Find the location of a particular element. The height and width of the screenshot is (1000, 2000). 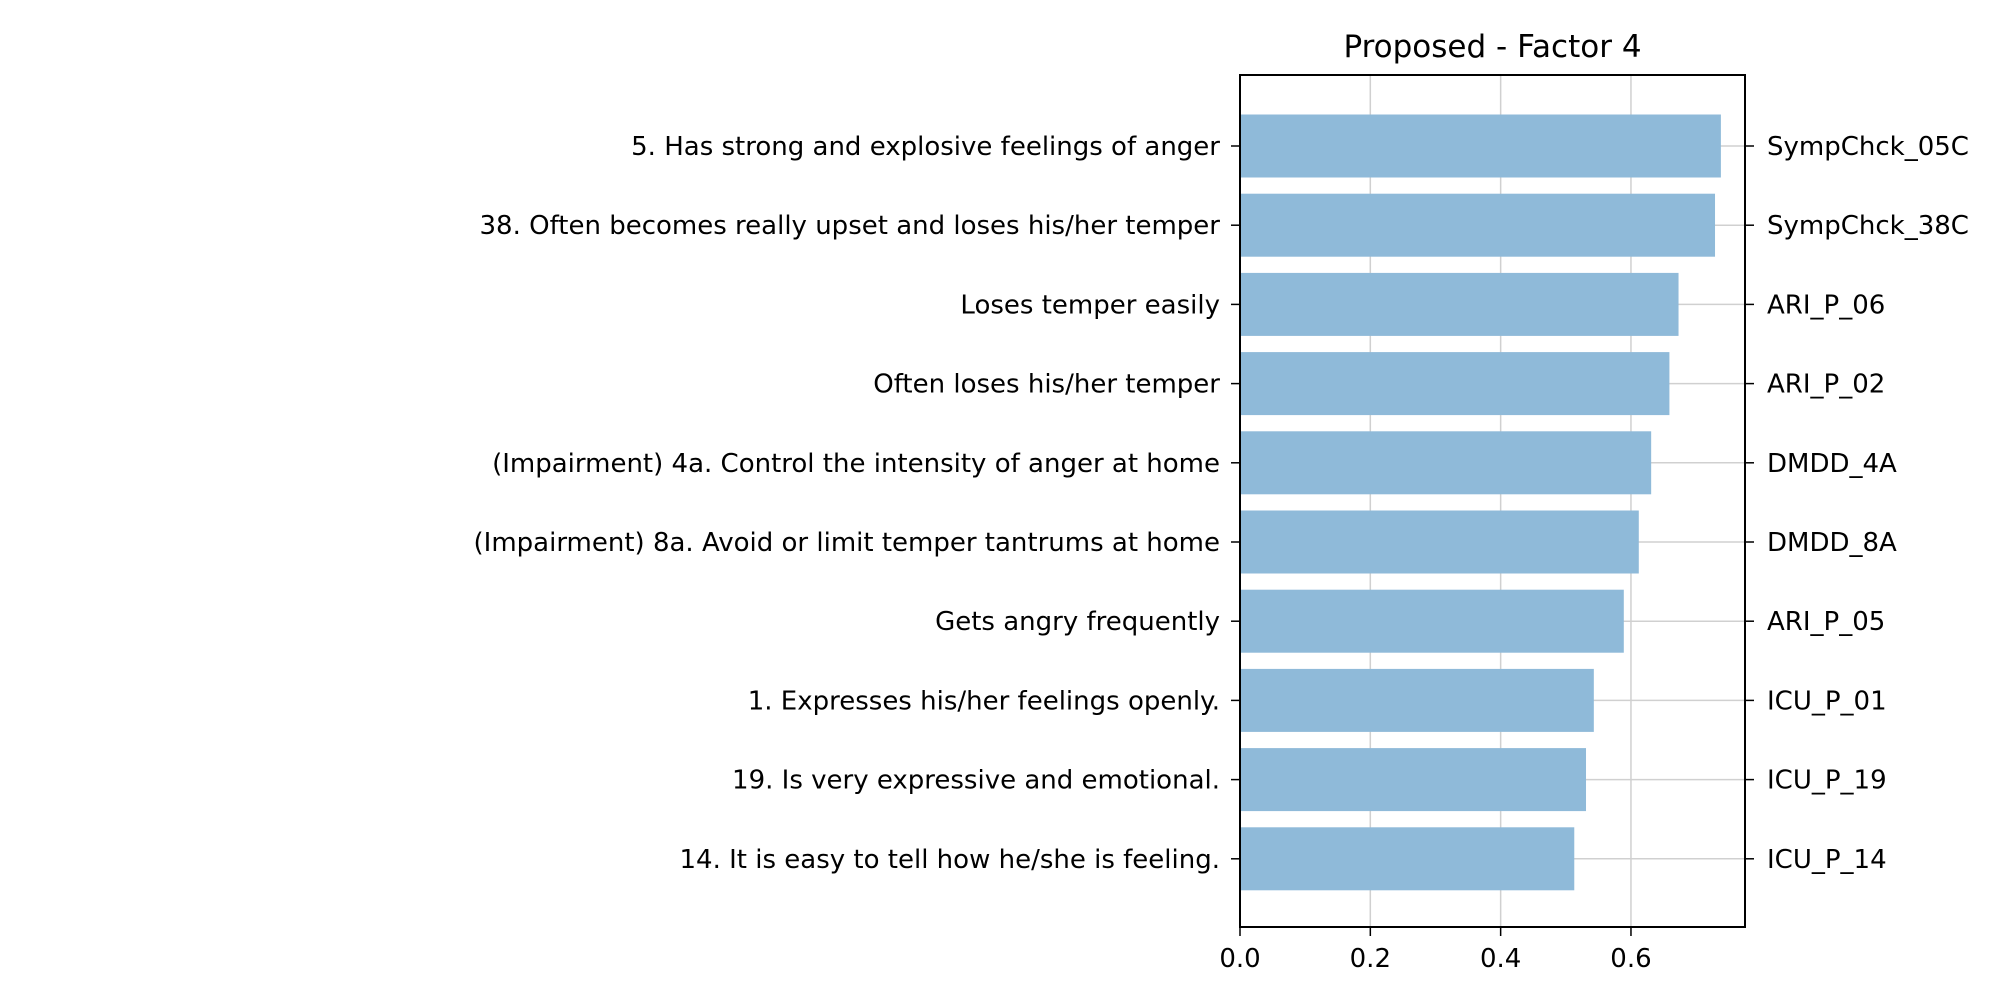

y-code-label: DMDD_8A is located at coordinates (1832, 543).